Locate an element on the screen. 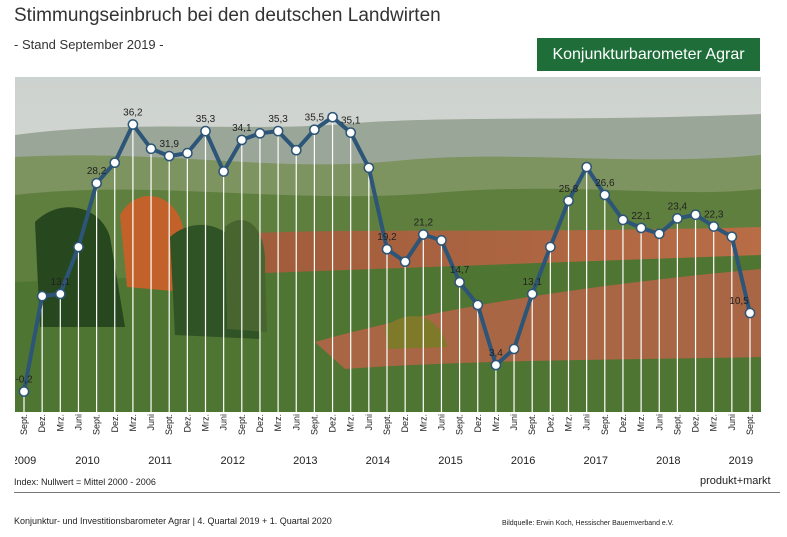 This screenshot has height=537, width=787. data-label: 34,1 is located at coordinates (242, 128).